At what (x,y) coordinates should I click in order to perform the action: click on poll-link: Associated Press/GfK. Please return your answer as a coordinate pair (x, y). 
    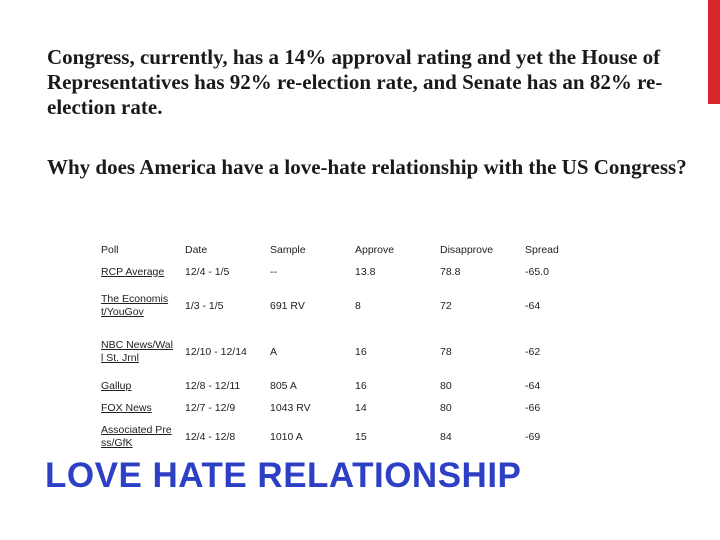
    Looking at the image, I should click on (136, 436).